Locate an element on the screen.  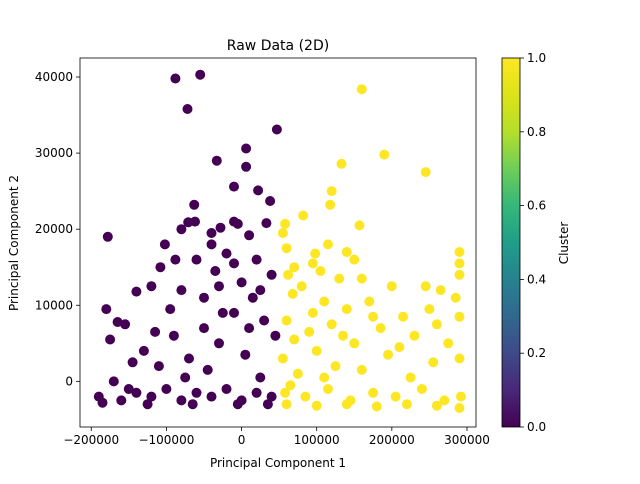
y-tick-label: 30000 is located at coordinates (54, 153).